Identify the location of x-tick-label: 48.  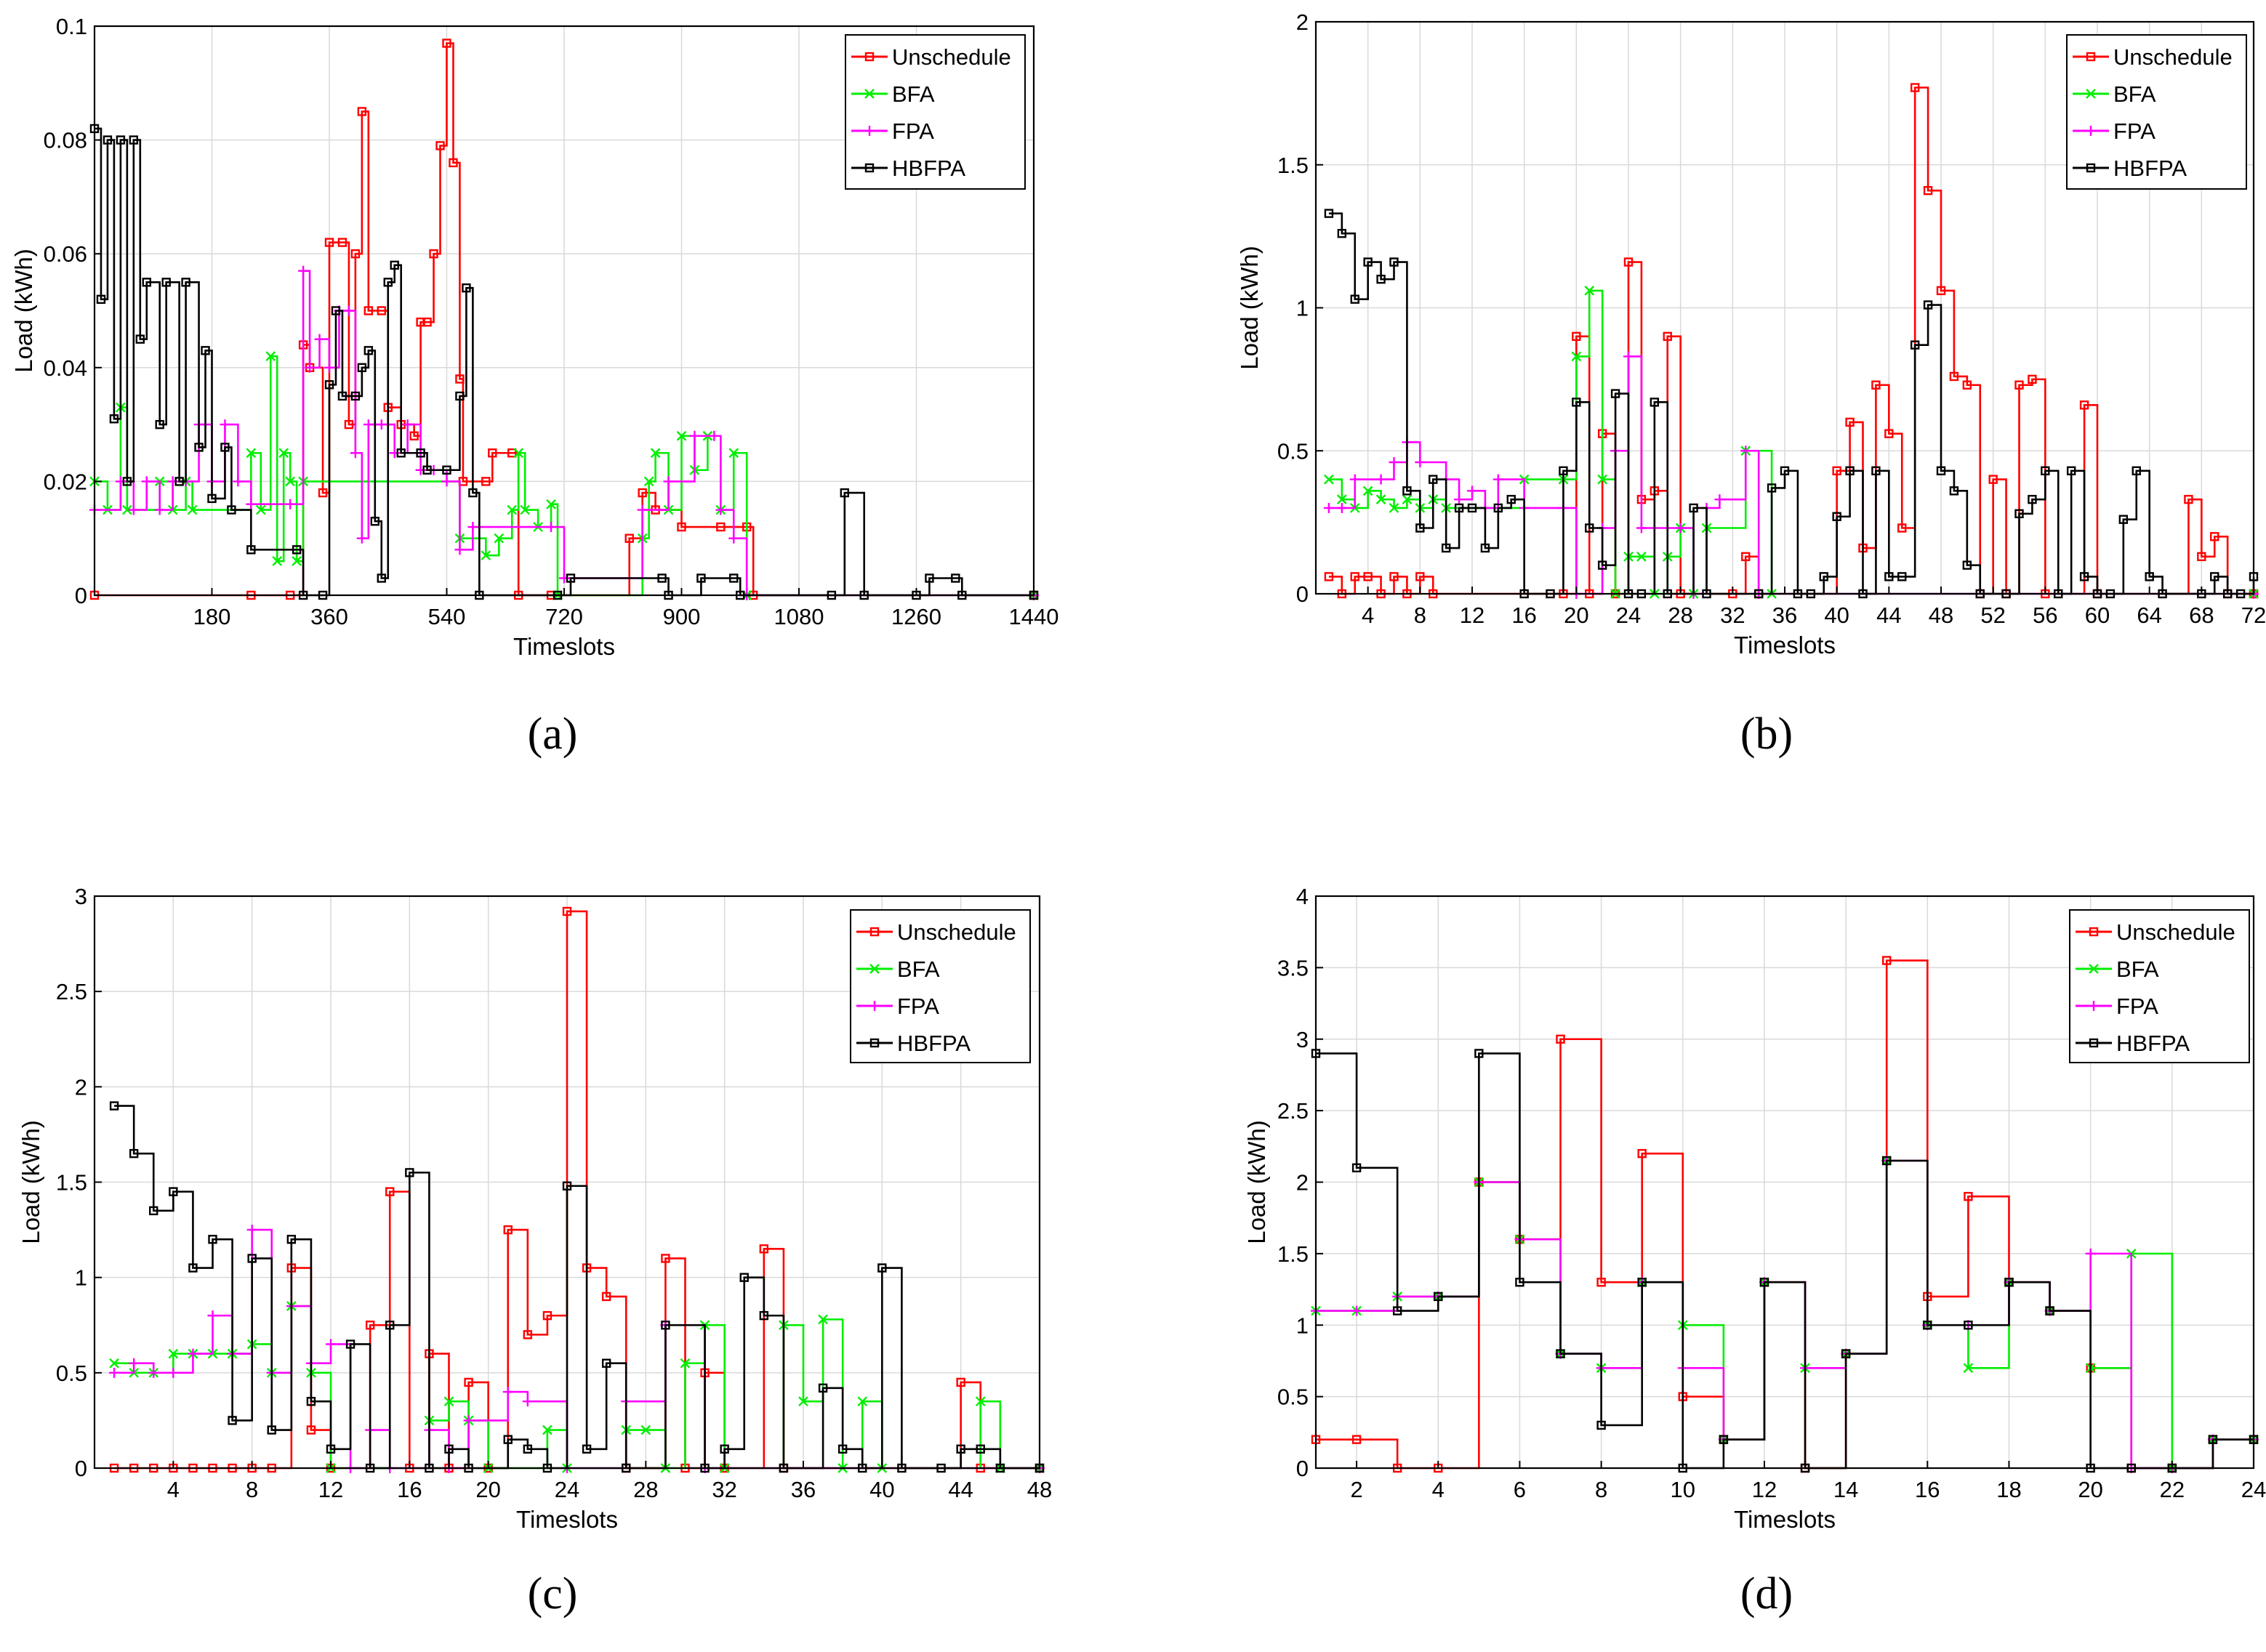
(1040, 1489).